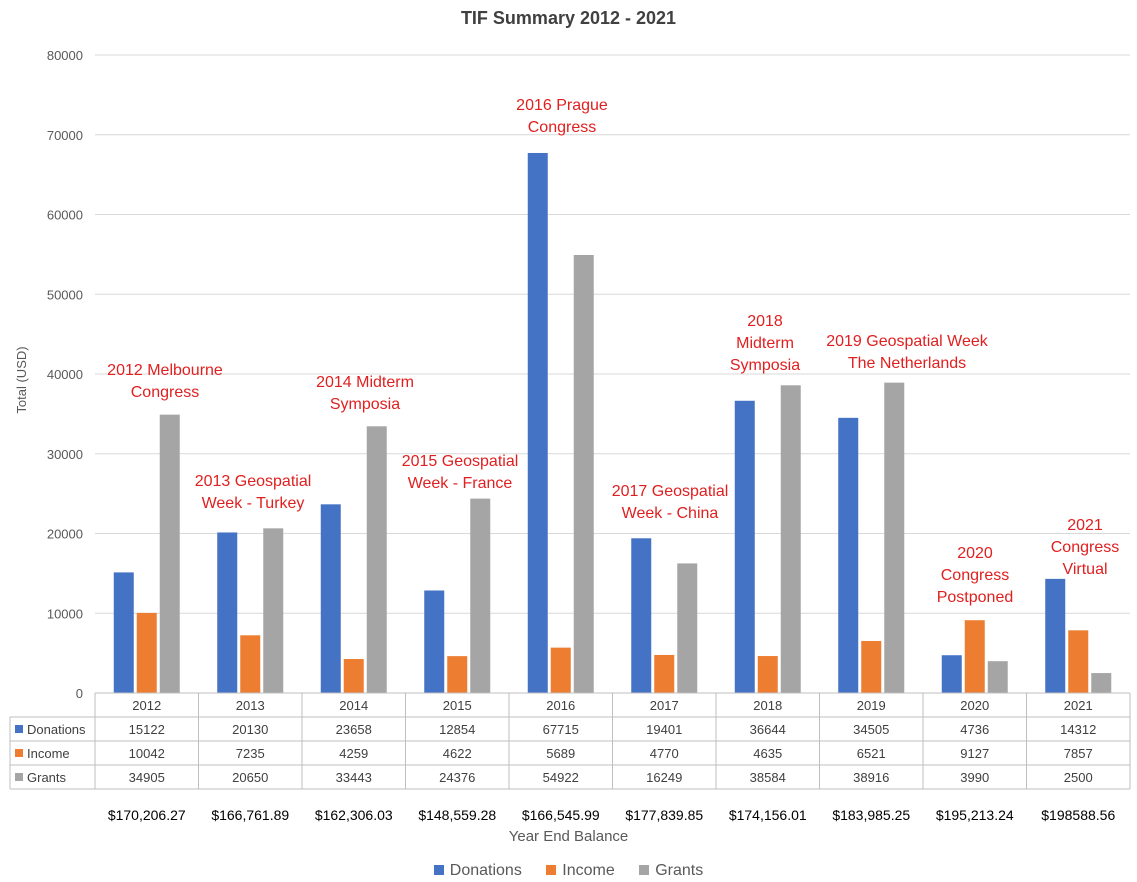 The image size is (1137, 882). What do you see at coordinates (871, 753) in the screenshot?
I see `data-label: 6521` at bounding box center [871, 753].